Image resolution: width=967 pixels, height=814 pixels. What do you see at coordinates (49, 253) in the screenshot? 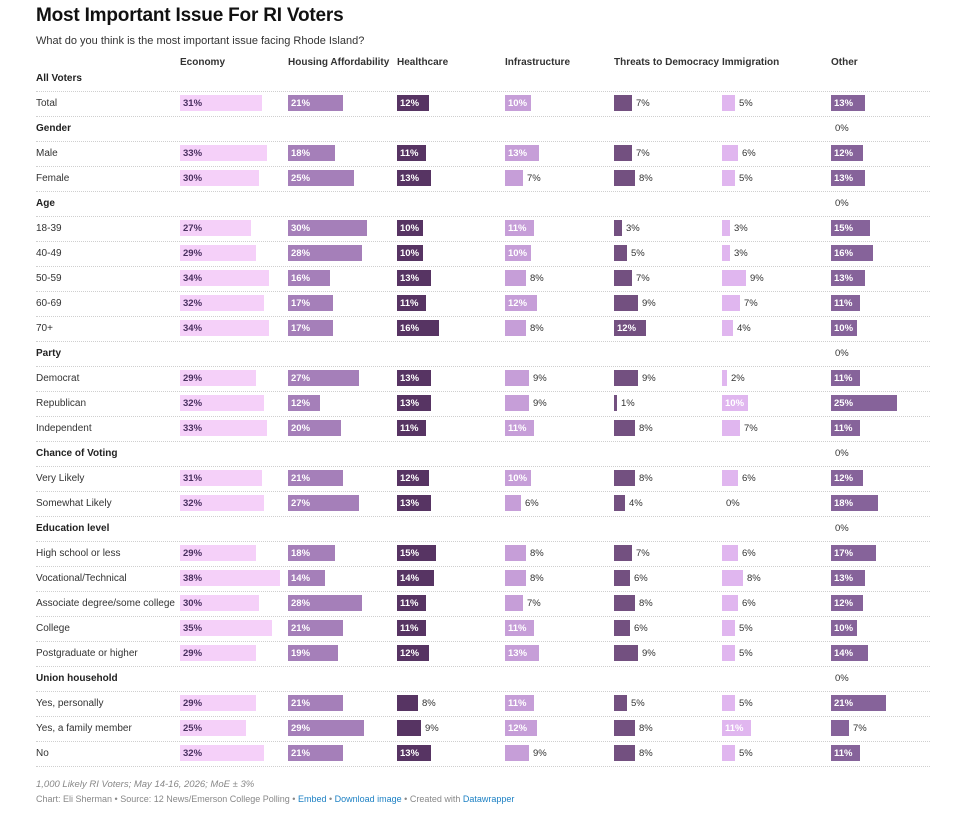
I see `row-label: 40-49` at bounding box center [49, 253].